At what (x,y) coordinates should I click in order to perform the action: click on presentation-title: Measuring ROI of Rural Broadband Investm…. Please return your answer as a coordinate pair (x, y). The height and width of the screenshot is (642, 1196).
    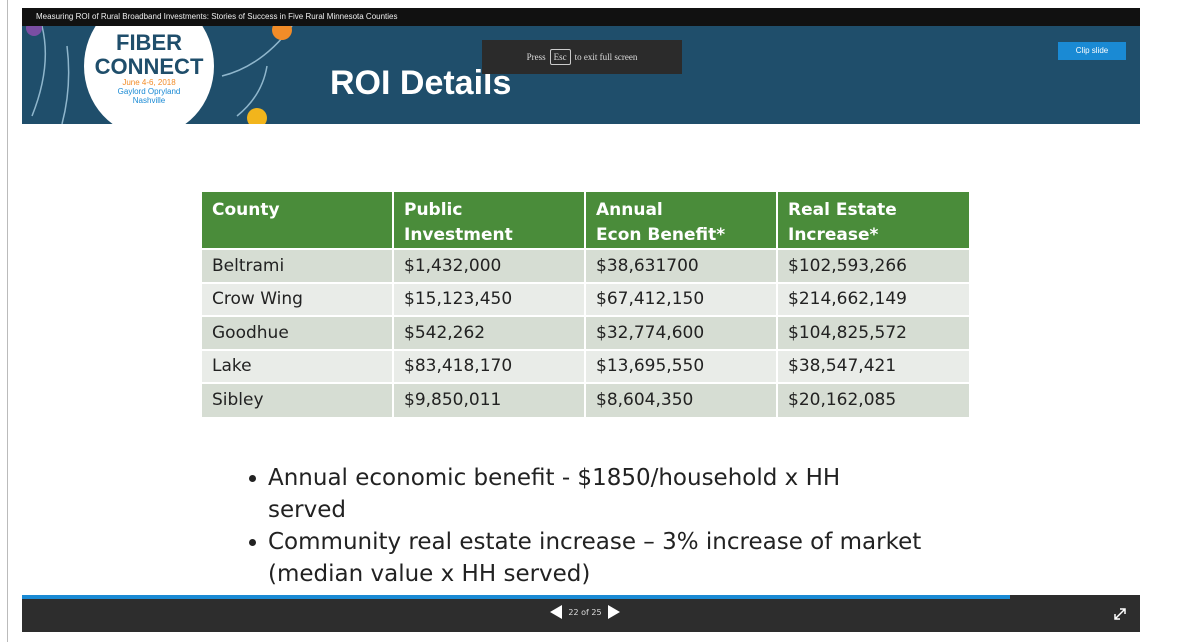
    Looking at the image, I should click on (581, 17).